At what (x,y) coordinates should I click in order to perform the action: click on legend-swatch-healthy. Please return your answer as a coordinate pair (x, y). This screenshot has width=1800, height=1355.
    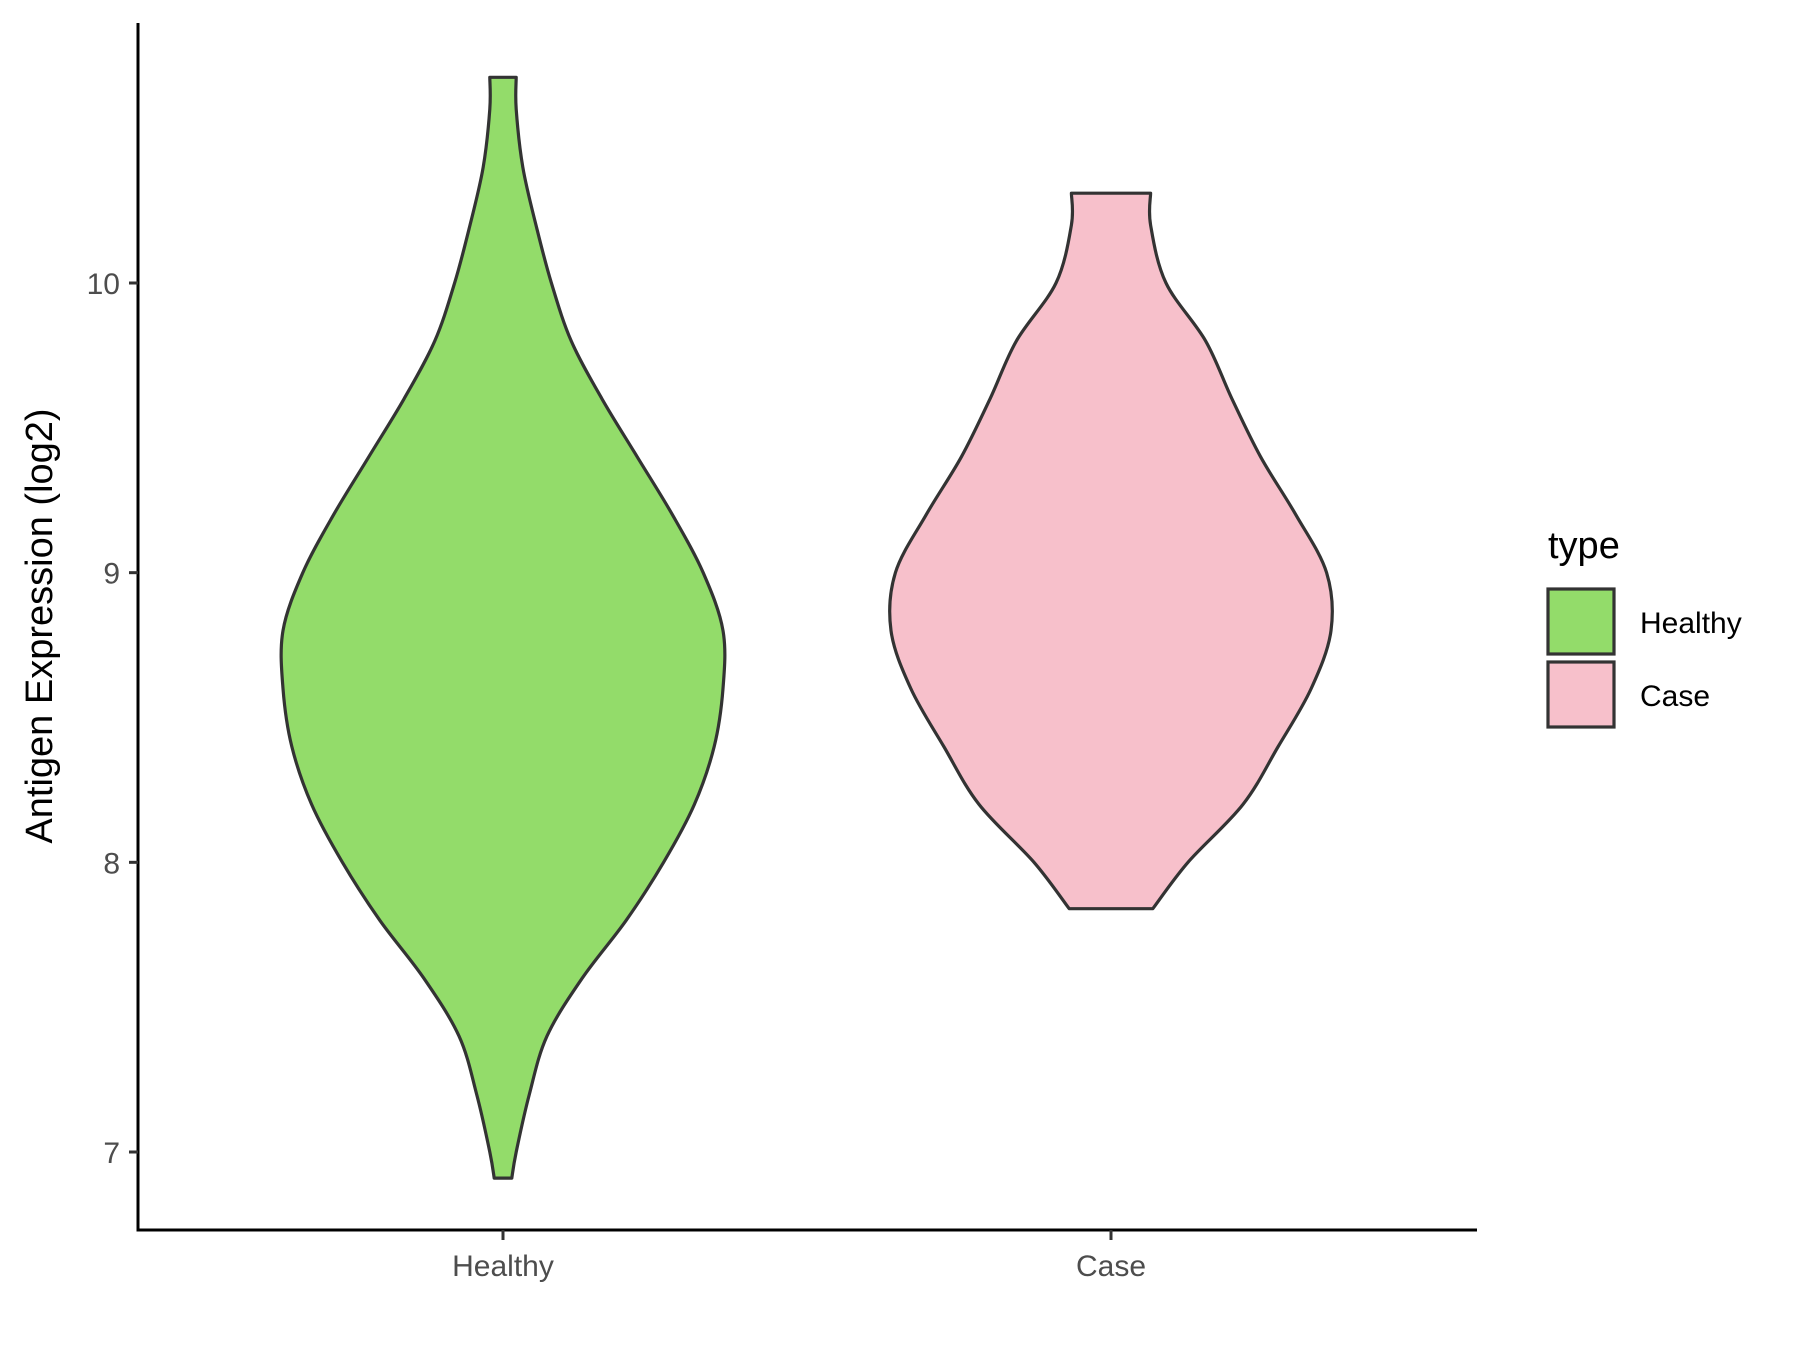
    Looking at the image, I should click on (1581, 621).